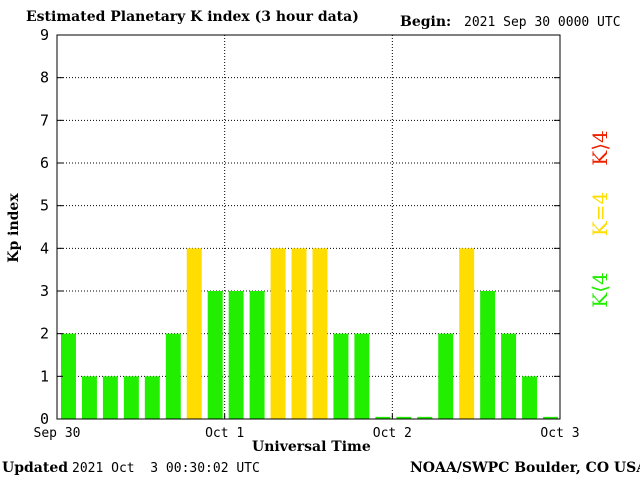  What do you see at coordinates (44, 163) in the screenshot?
I see `y-tick-label: 6` at bounding box center [44, 163].